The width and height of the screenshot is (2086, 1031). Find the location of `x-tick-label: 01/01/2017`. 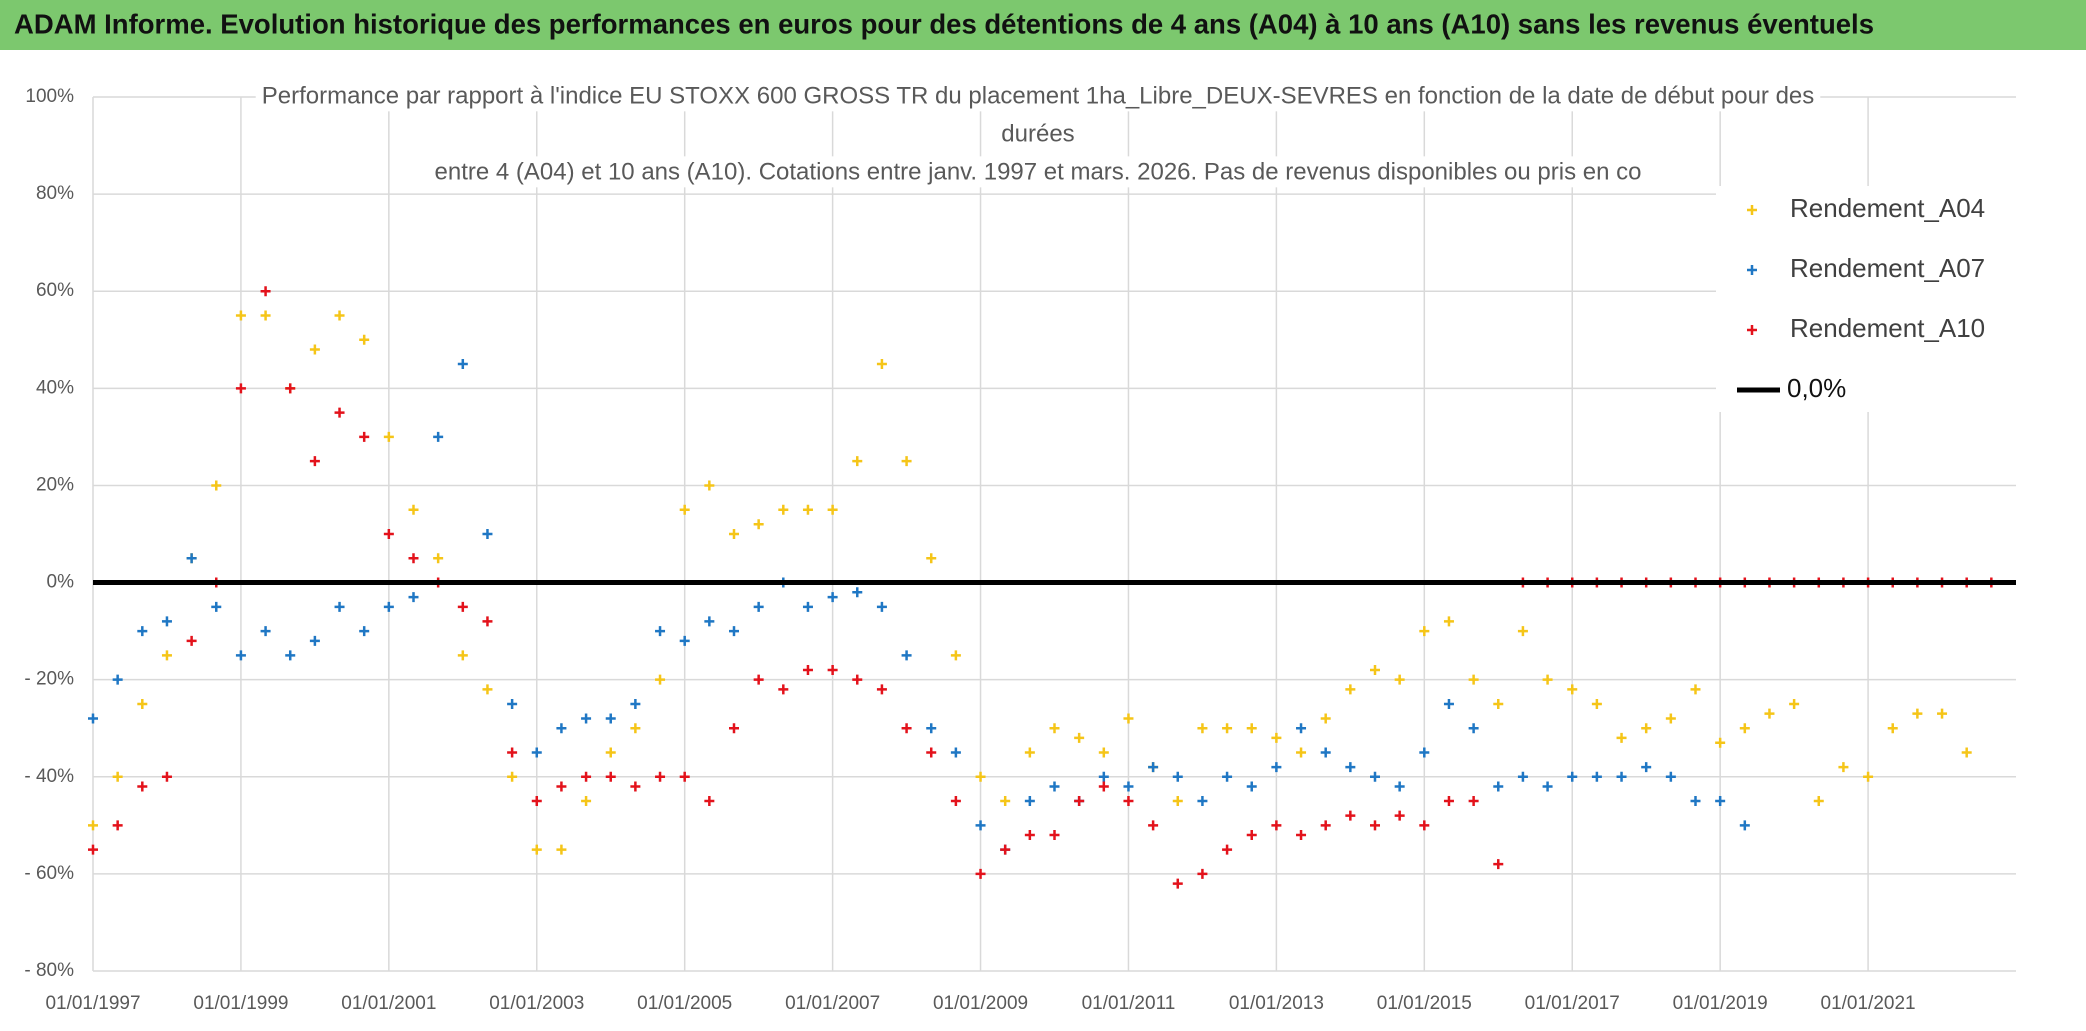

x-tick-label: 01/01/2017 is located at coordinates (1572, 1003).